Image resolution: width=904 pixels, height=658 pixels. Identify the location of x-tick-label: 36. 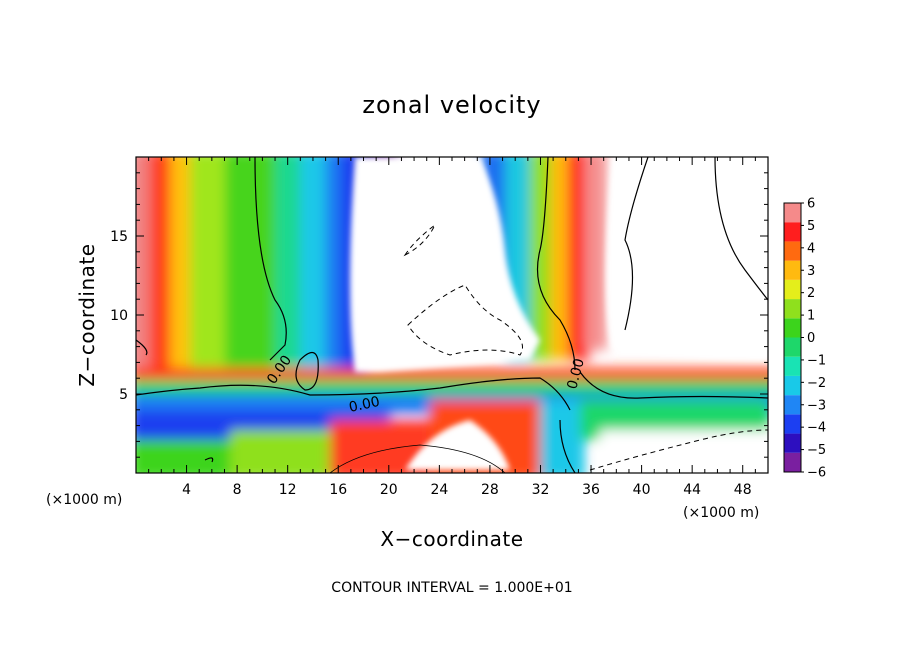
(591, 490).